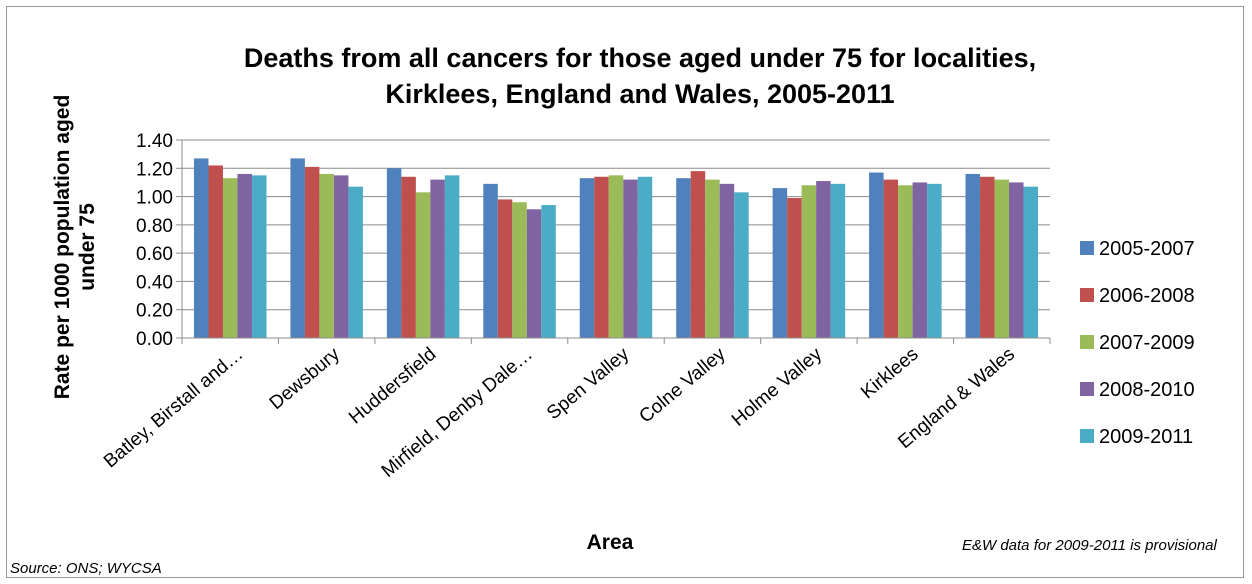  I want to click on legend-label: 2009-2011, so click(1146, 437).